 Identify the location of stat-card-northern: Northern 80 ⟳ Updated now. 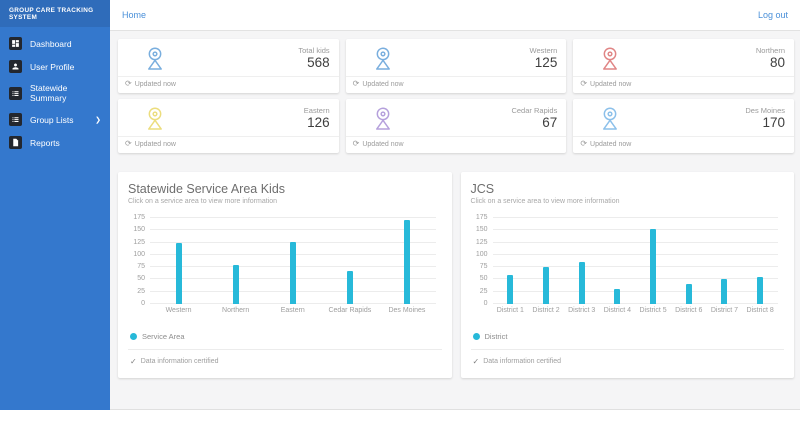
(683, 66).